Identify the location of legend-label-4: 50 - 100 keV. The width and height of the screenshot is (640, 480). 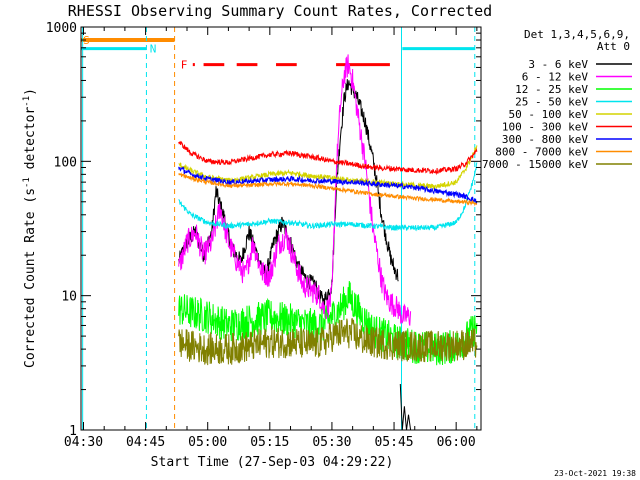
(549, 114).